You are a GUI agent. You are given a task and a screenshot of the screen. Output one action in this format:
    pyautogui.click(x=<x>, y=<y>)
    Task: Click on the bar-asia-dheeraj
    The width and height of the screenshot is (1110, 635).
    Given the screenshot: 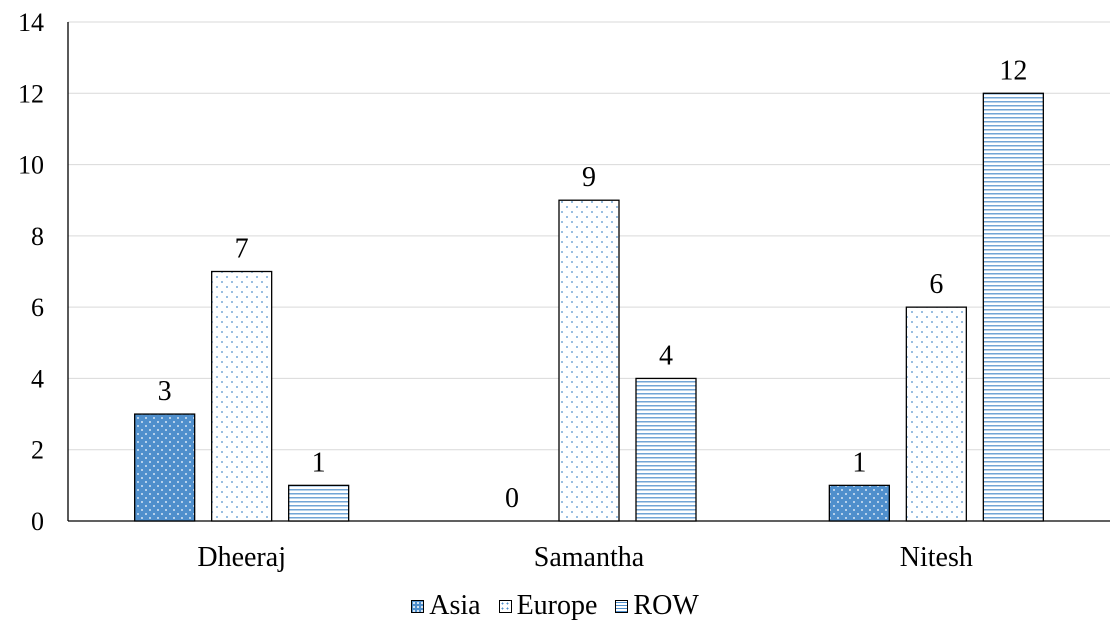 What is the action you would take?
    pyautogui.click(x=165, y=467)
    